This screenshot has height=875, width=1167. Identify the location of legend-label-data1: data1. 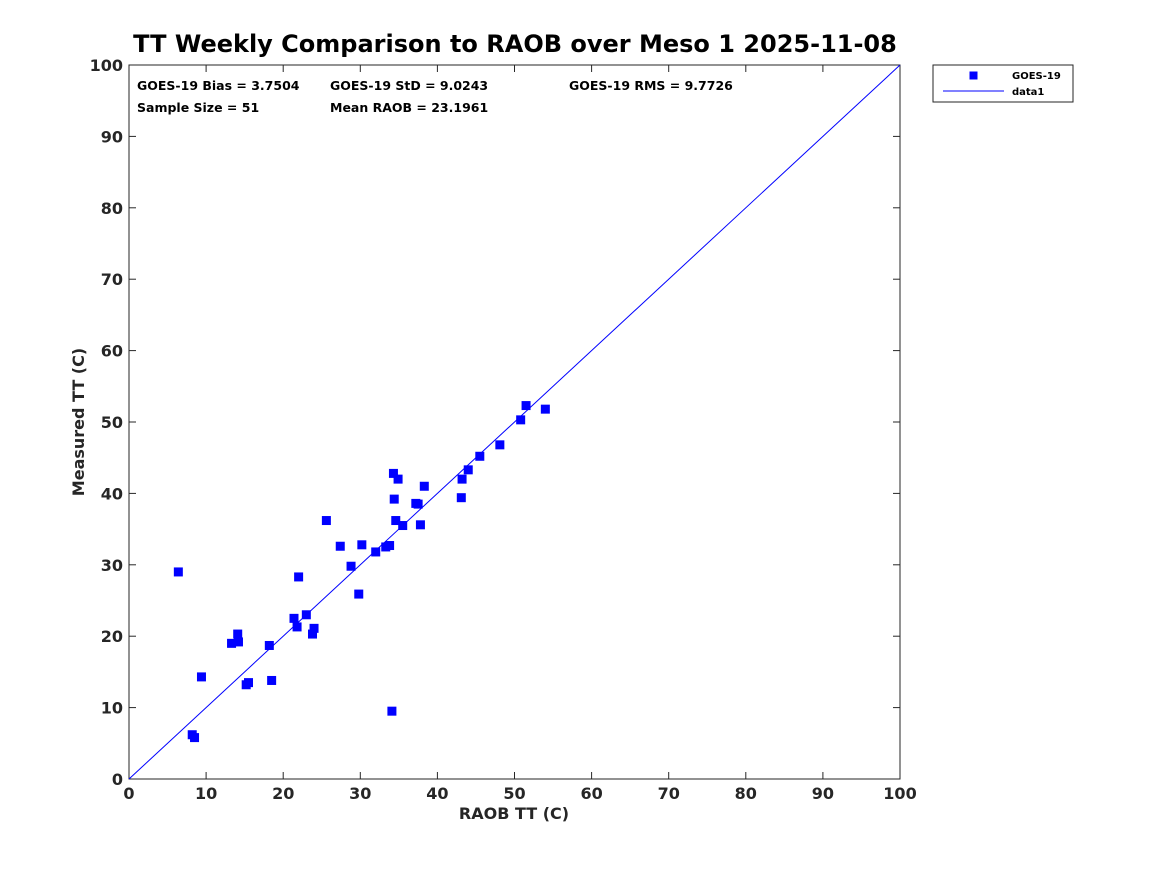
(1028, 92).